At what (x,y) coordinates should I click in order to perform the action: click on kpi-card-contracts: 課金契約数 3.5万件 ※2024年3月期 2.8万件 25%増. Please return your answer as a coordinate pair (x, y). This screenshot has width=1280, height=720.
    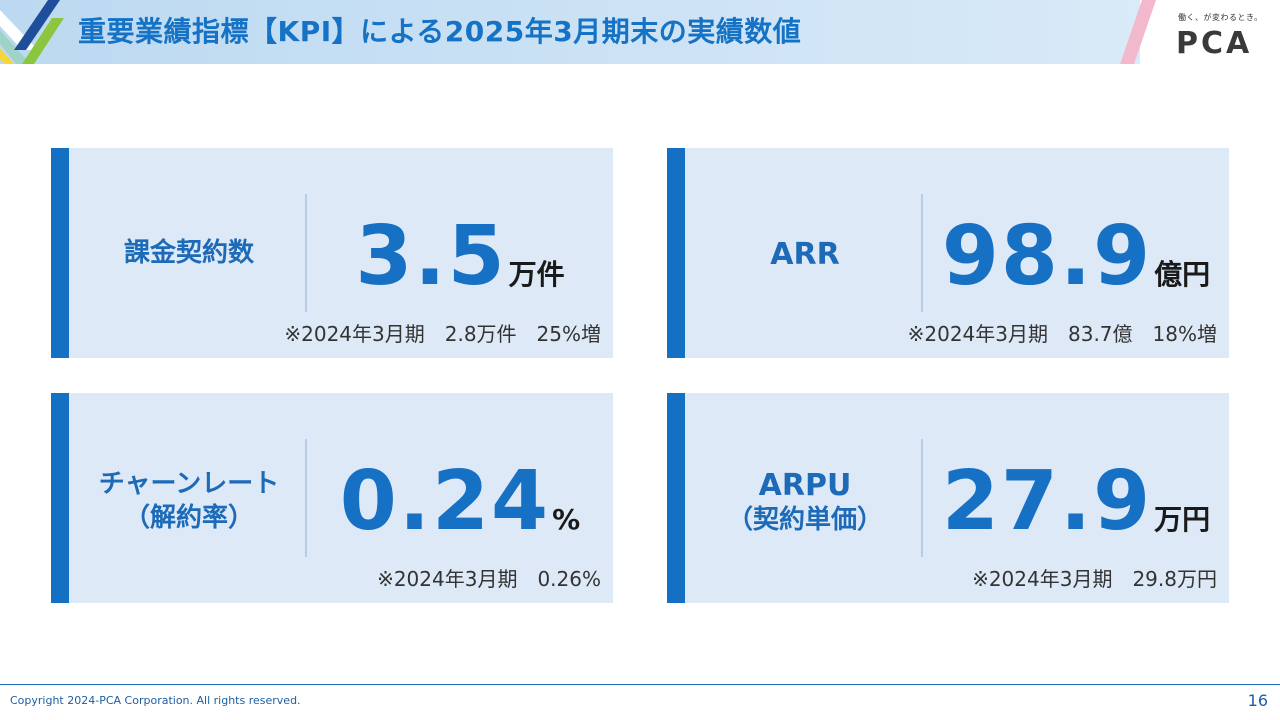
    Looking at the image, I should click on (332, 253).